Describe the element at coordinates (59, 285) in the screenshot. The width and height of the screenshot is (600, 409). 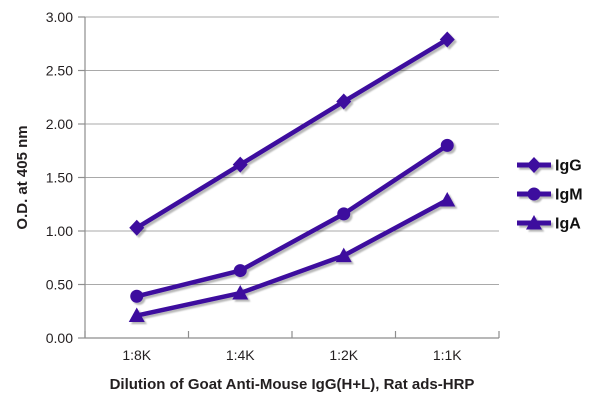
I see `y-tick-label: 0.50` at that location.